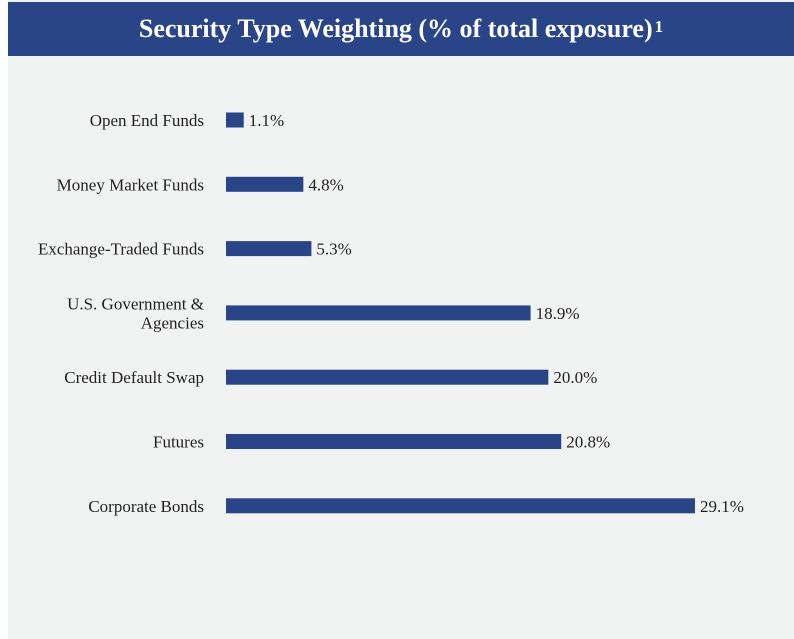 The image size is (794, 639). Describe the element at coordinates (146, 506) in the screenshot. I see `category-label: Corporate Bonds` at that location.